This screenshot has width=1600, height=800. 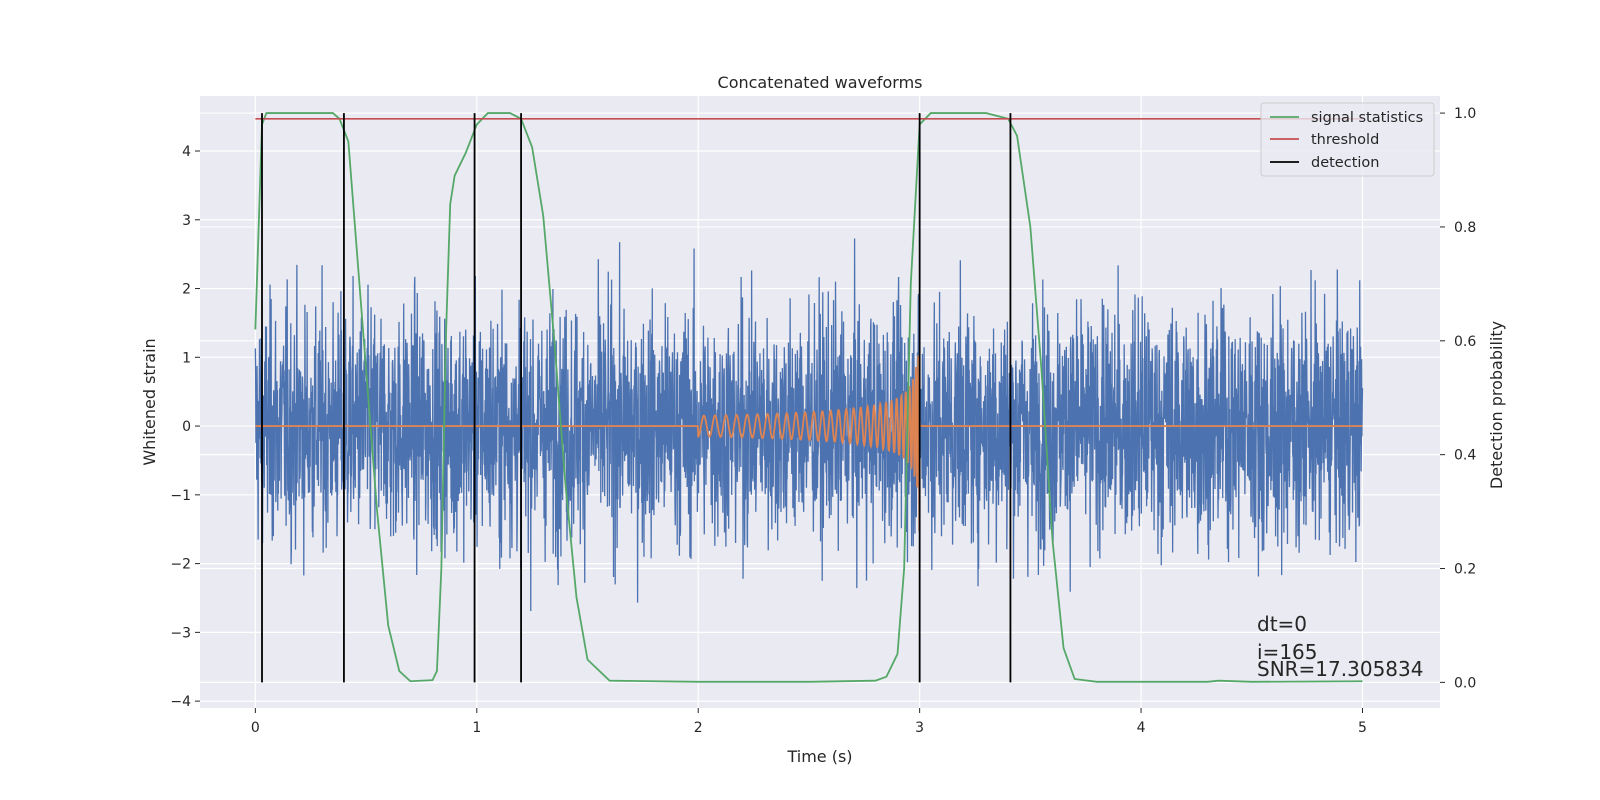 I want to click on annotation-dt: dt=0, so click(x=1282, y=624).